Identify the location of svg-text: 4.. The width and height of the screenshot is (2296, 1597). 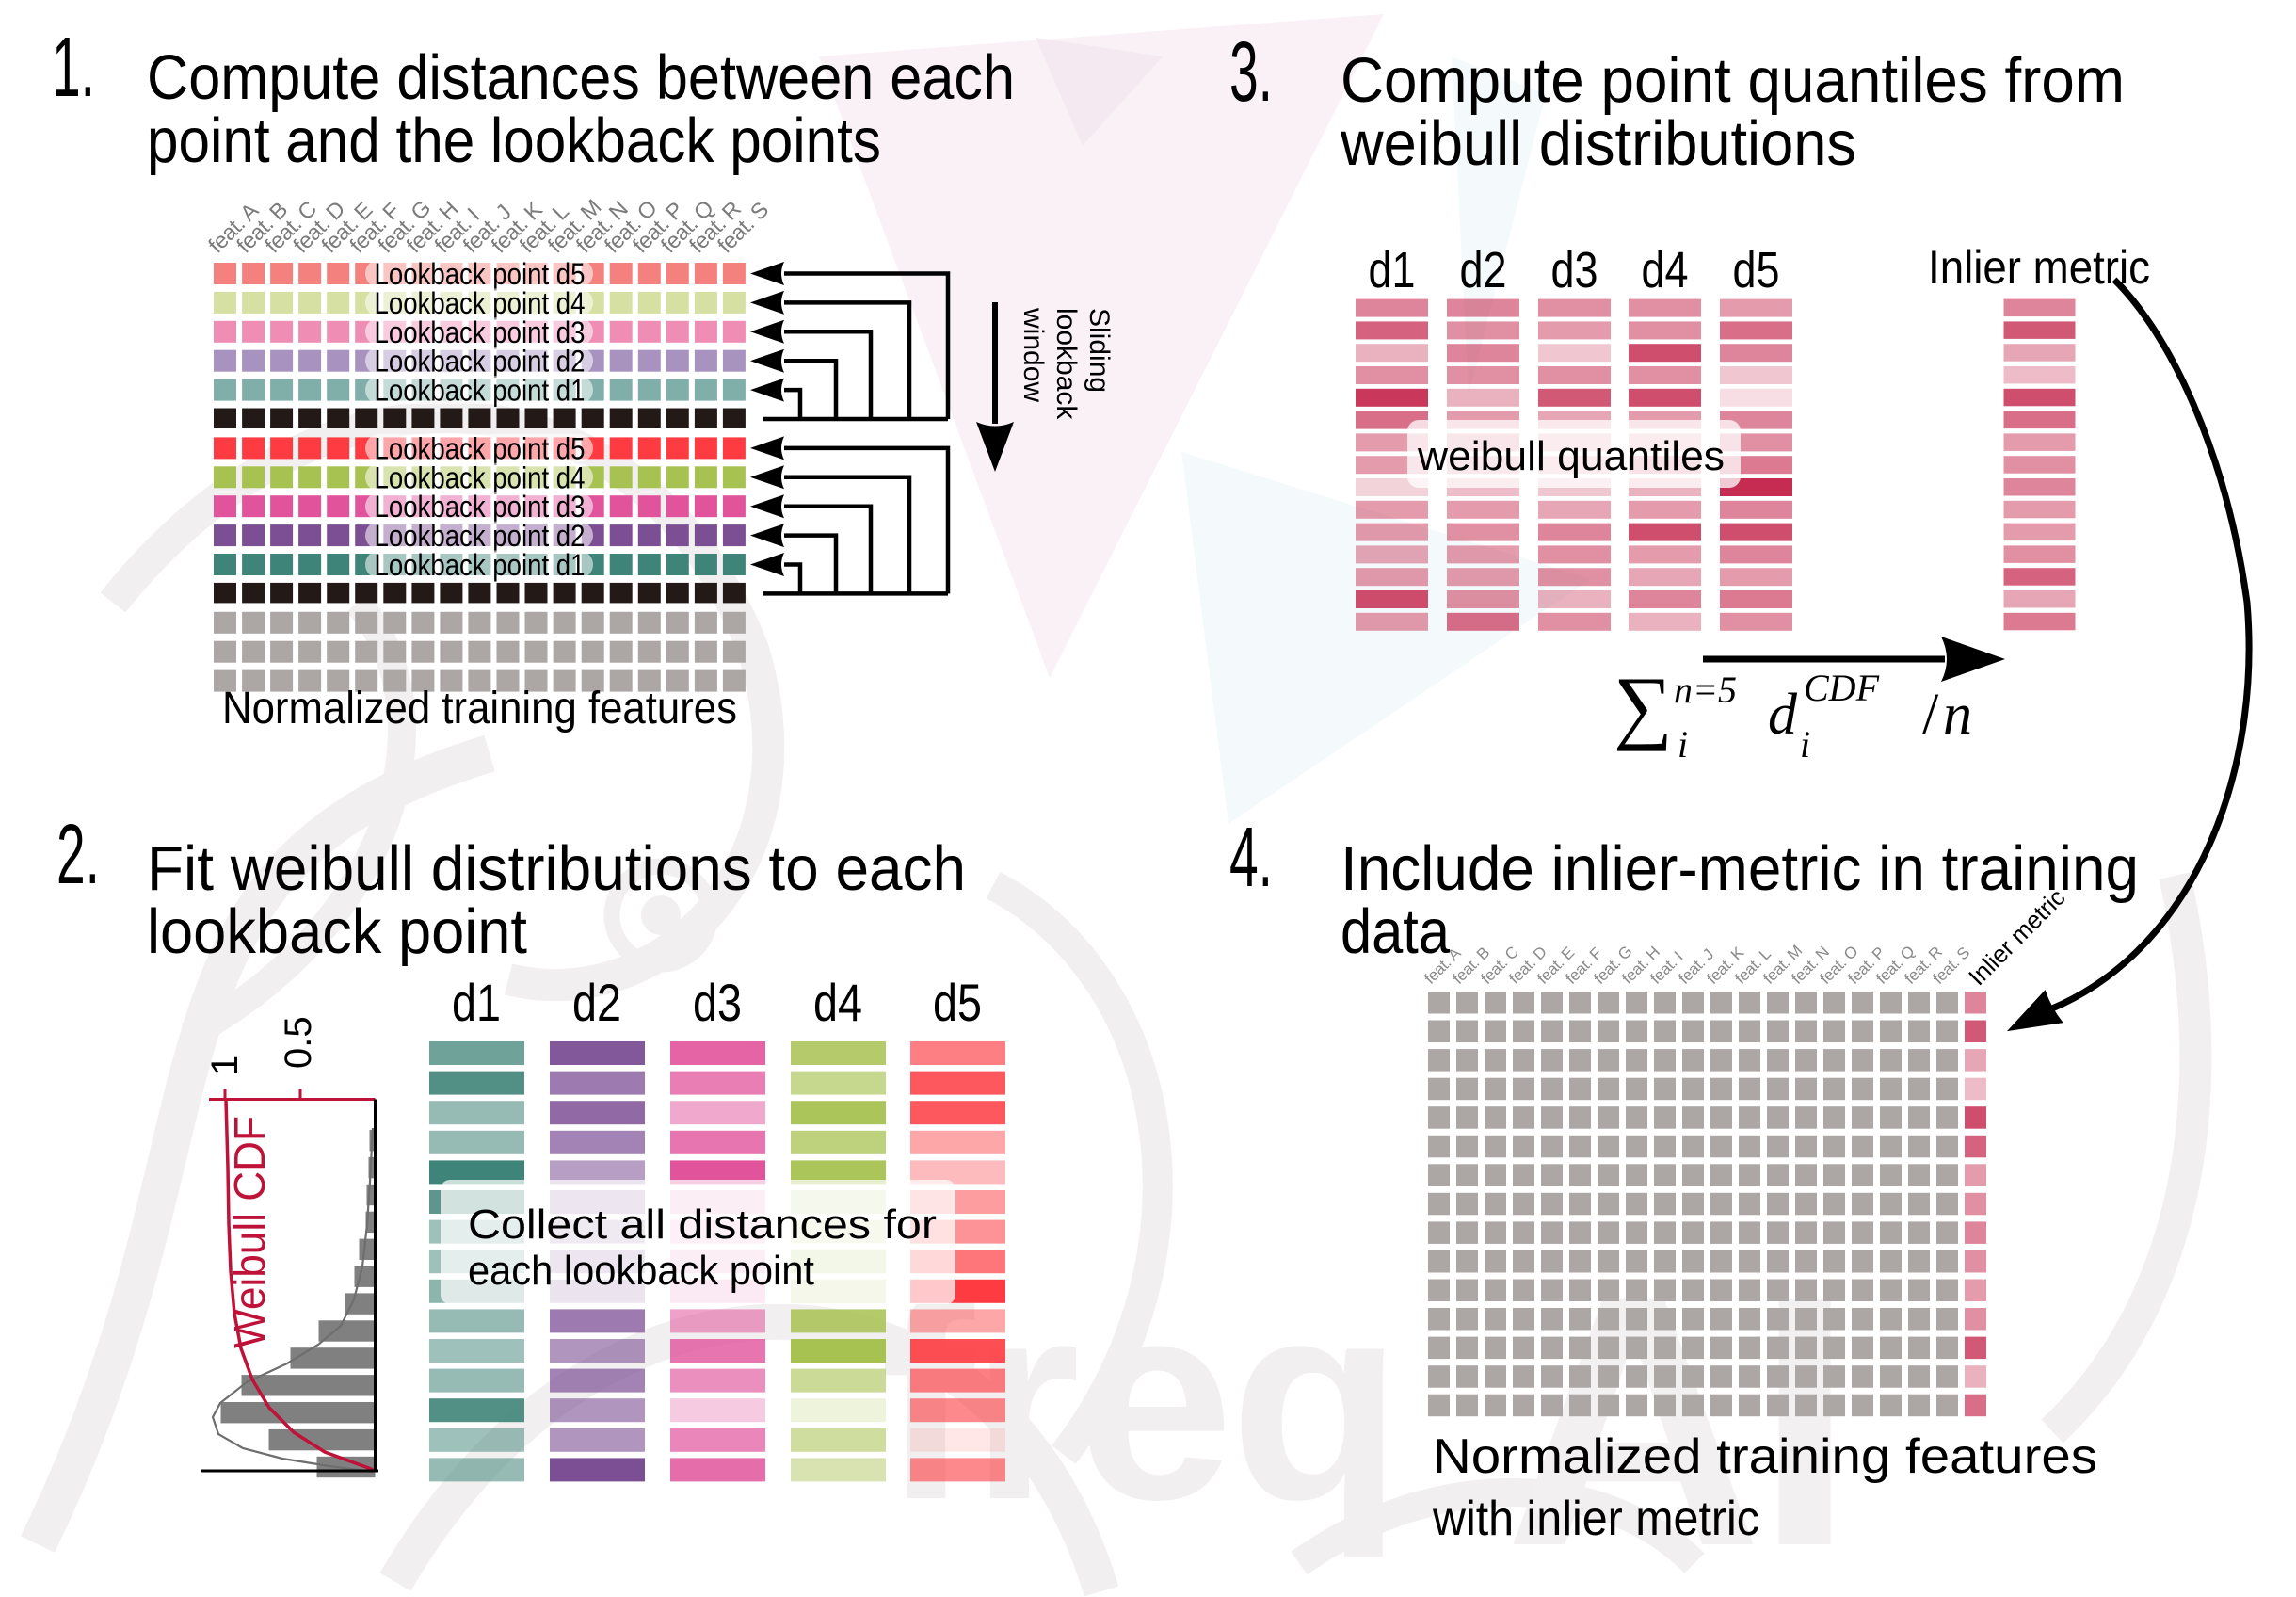
(1251, 858).